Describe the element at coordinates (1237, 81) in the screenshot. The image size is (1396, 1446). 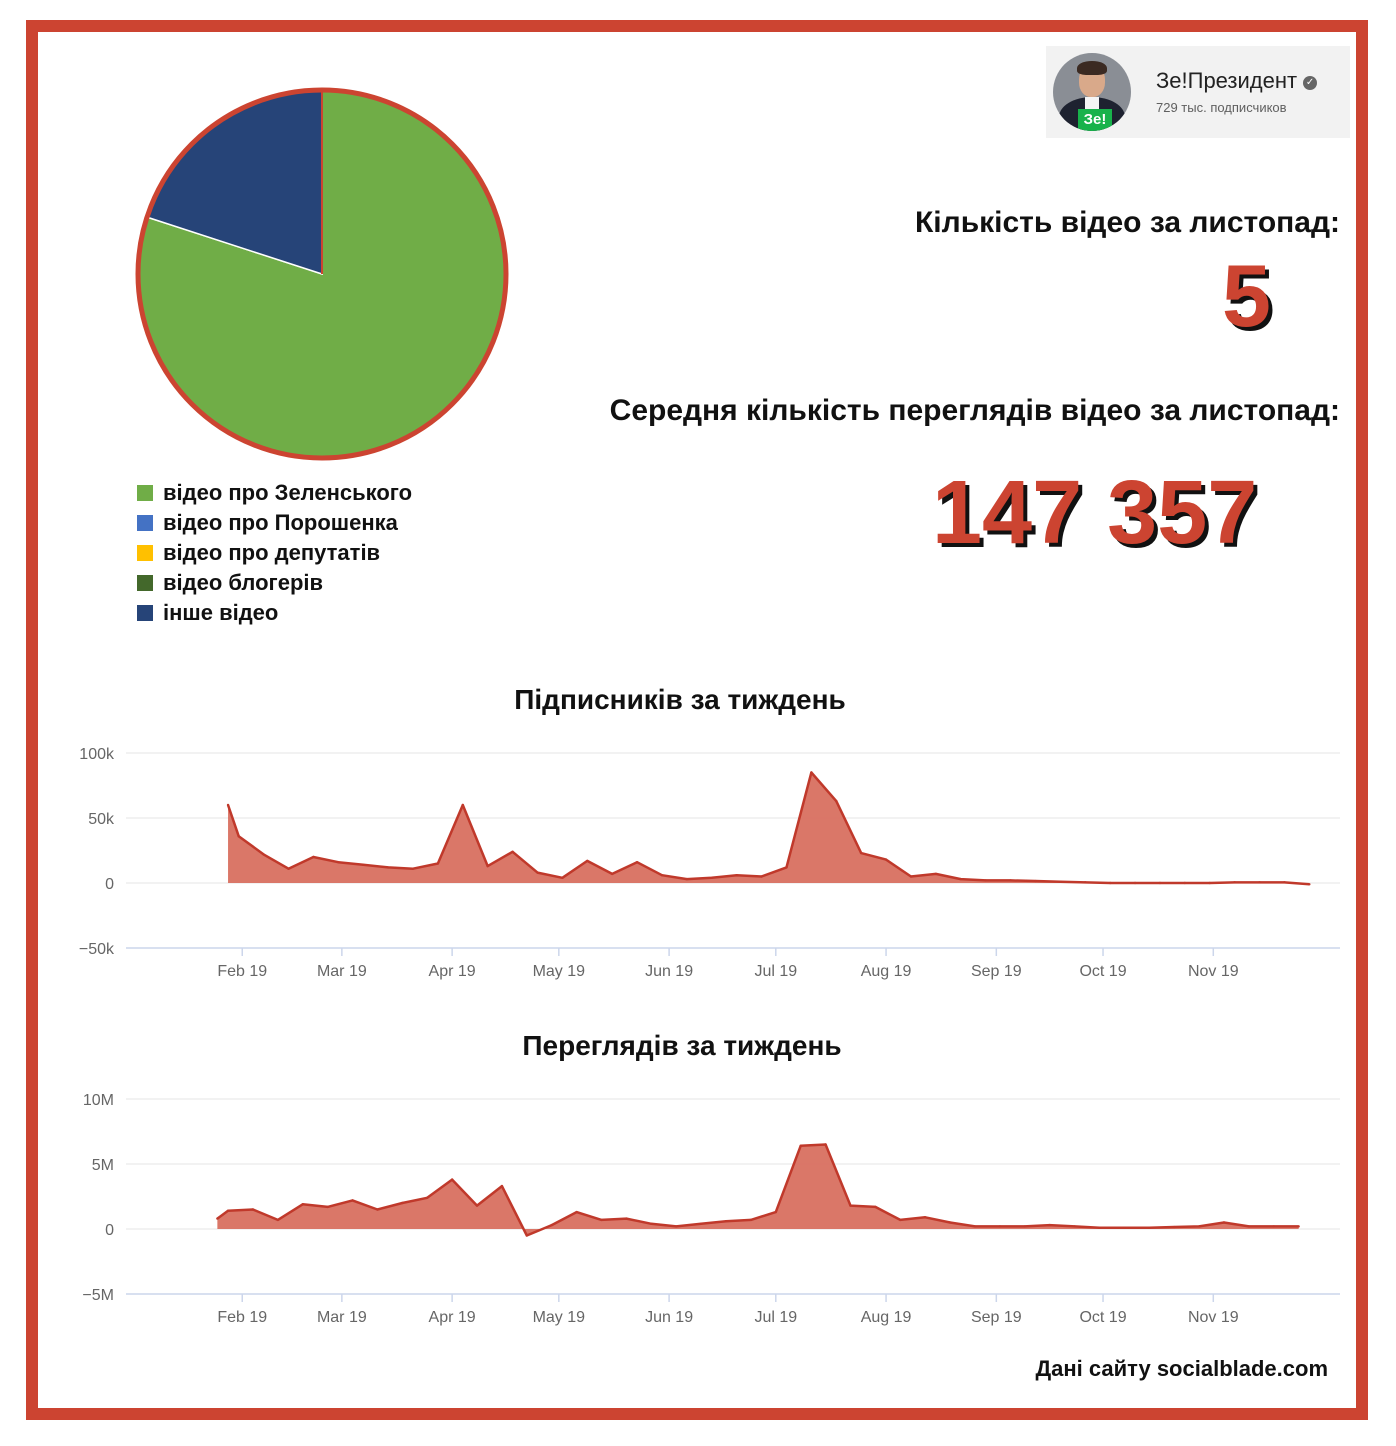
I see `channel-name: Зе!Президент ✓` at that location.